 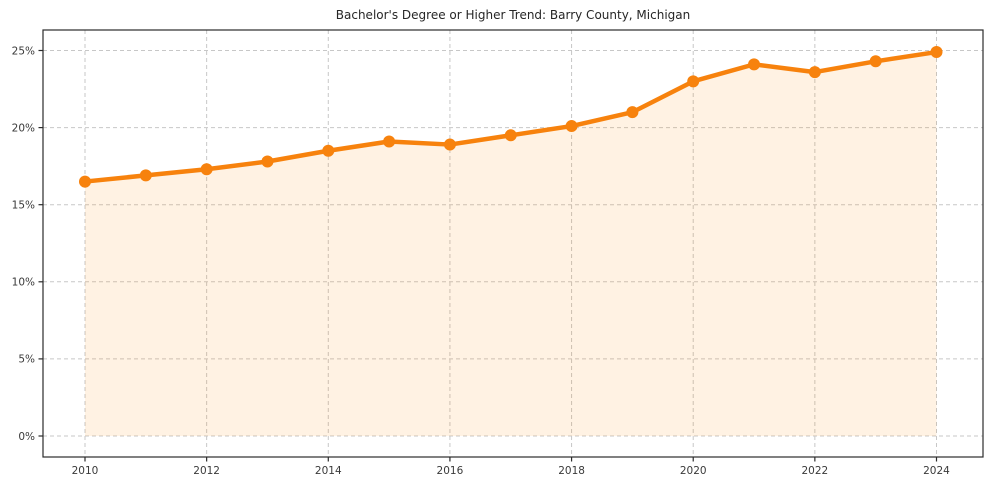 I want to click on y-tick-label: 15%, so click(x=23, y=206).